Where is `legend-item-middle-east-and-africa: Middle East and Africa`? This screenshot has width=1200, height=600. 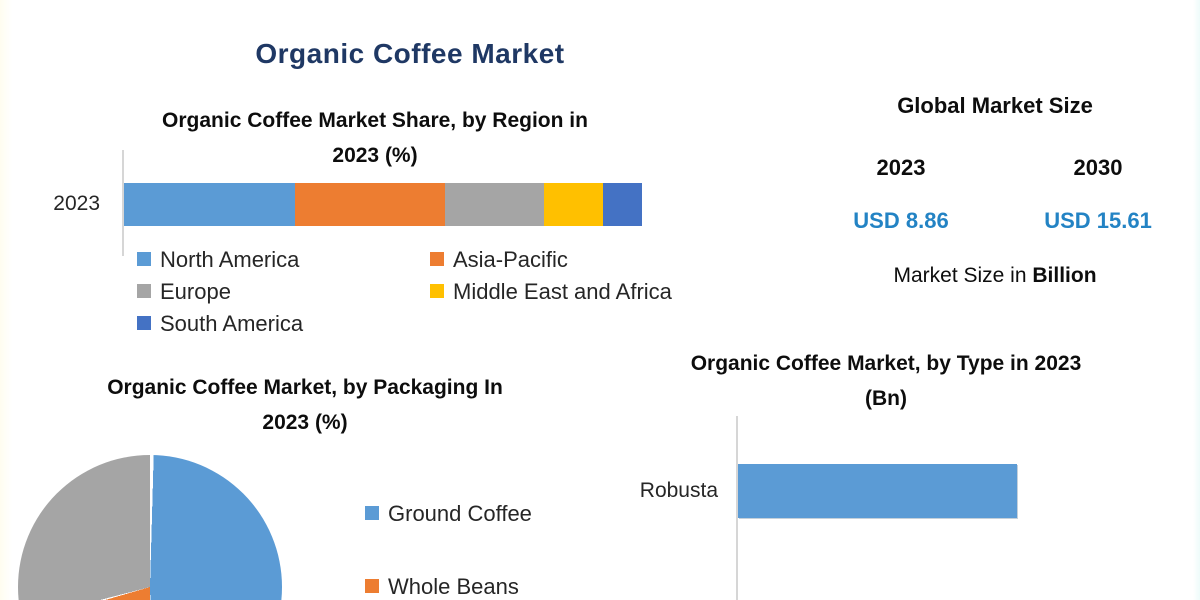
legend-item-middle-east-and-africa: Middle East and Africa is located at coordinates (551, 292).